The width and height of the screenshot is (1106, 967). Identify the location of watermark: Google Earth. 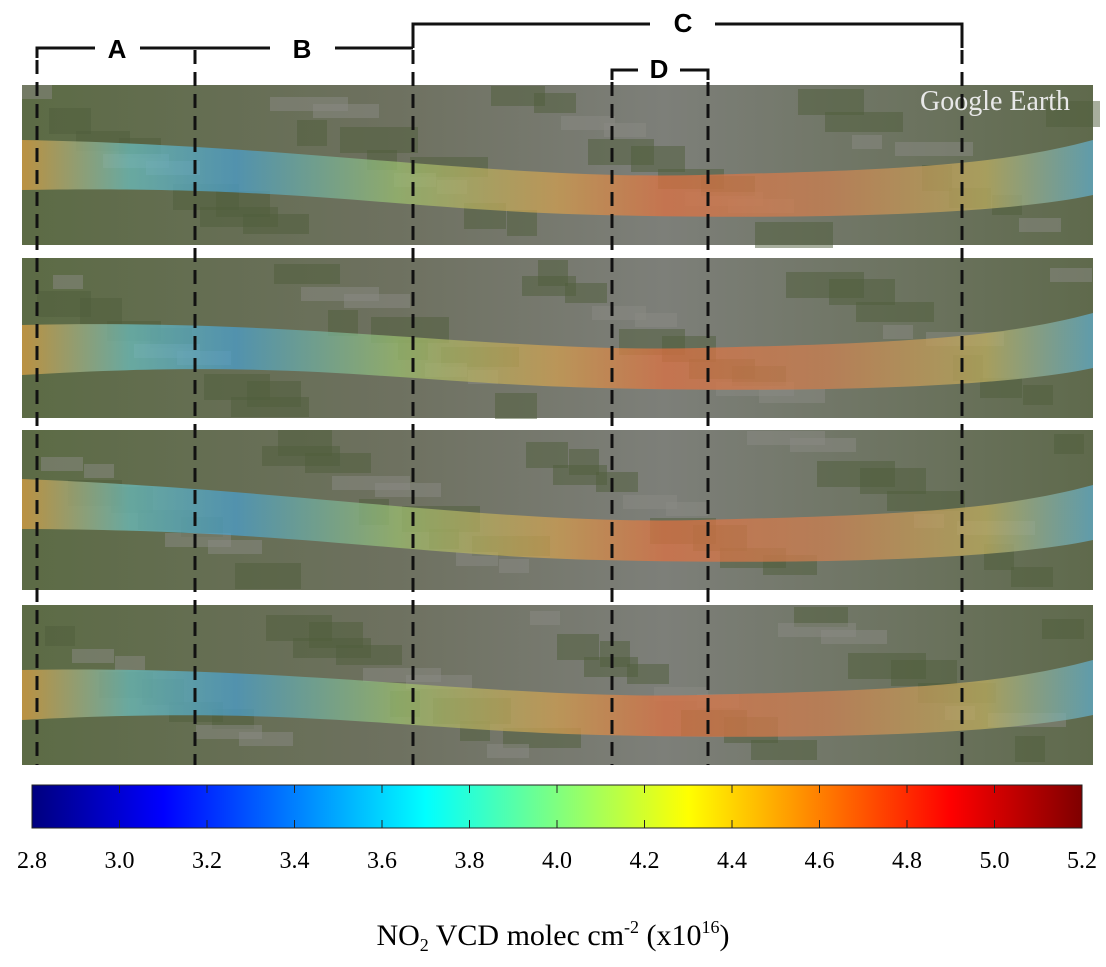
(995, 101).